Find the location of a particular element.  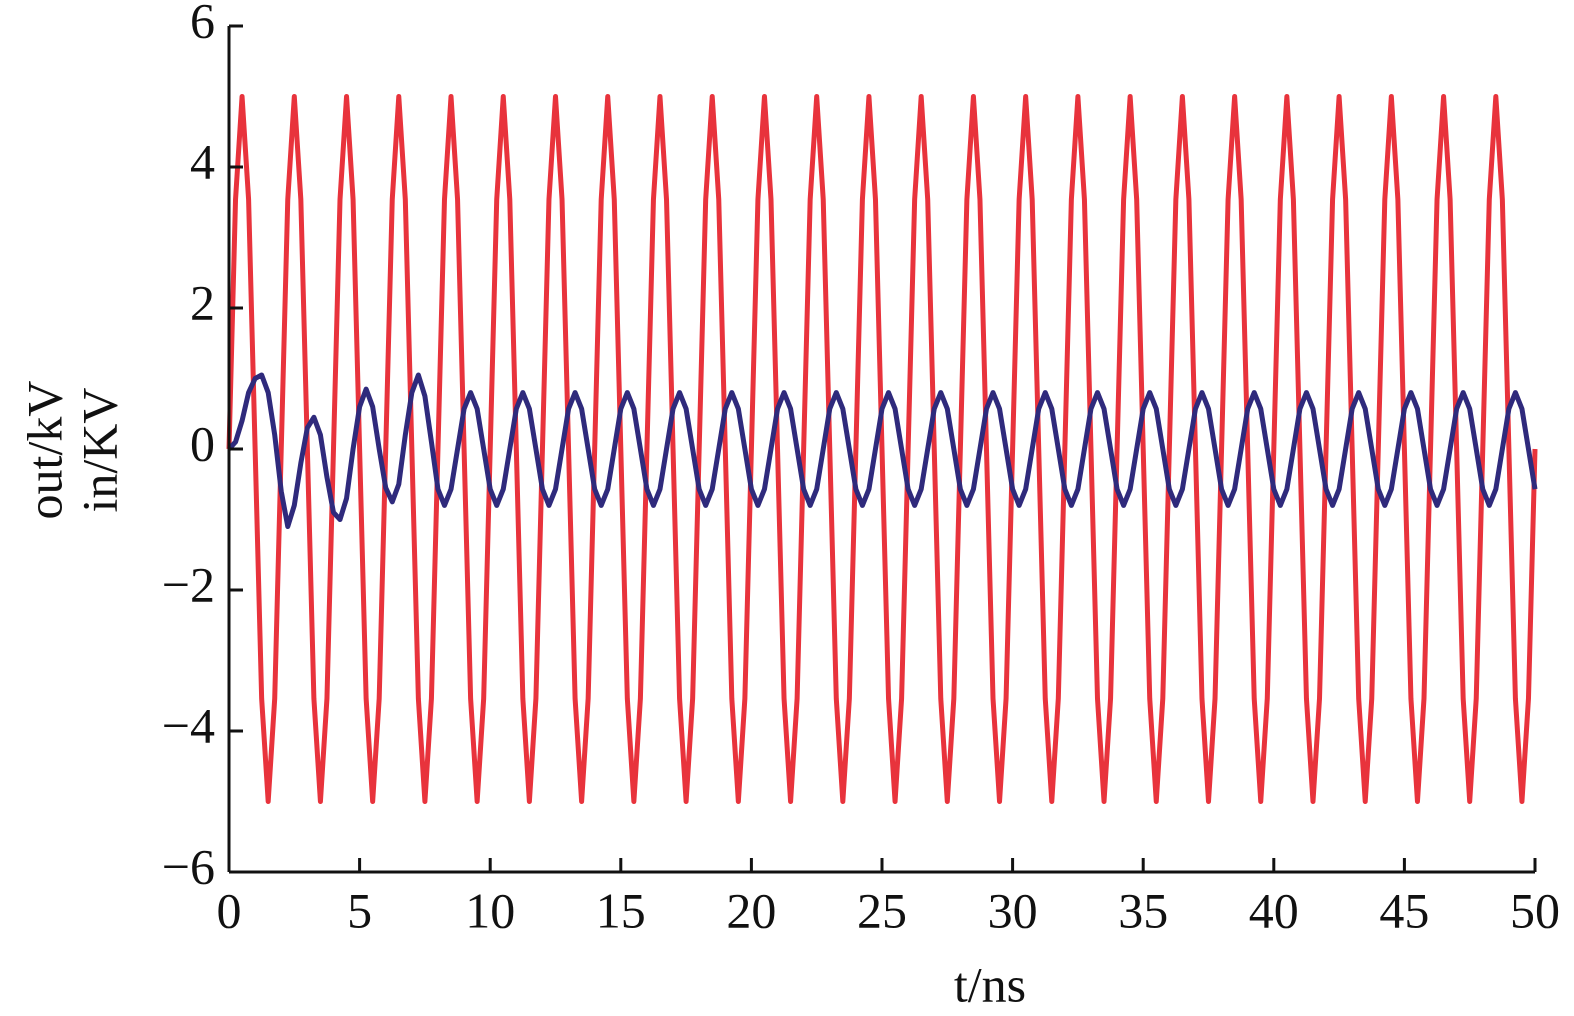

x-tick-label: 40 is located at coordinates (1274, 910).